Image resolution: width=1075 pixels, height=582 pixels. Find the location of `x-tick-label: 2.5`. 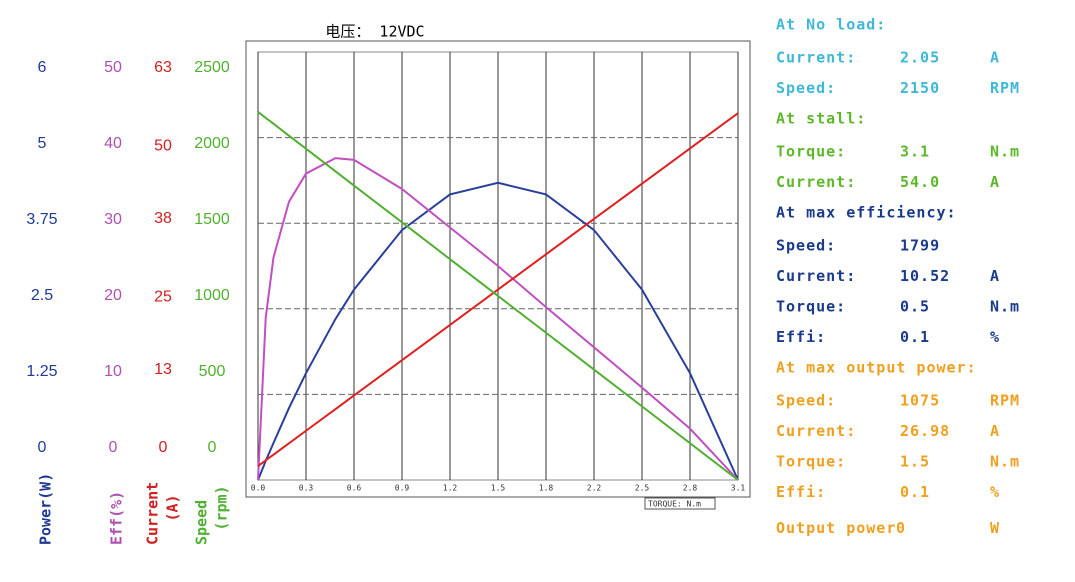

x-tick-label: 2.5 is located at coordinates (642, 488).